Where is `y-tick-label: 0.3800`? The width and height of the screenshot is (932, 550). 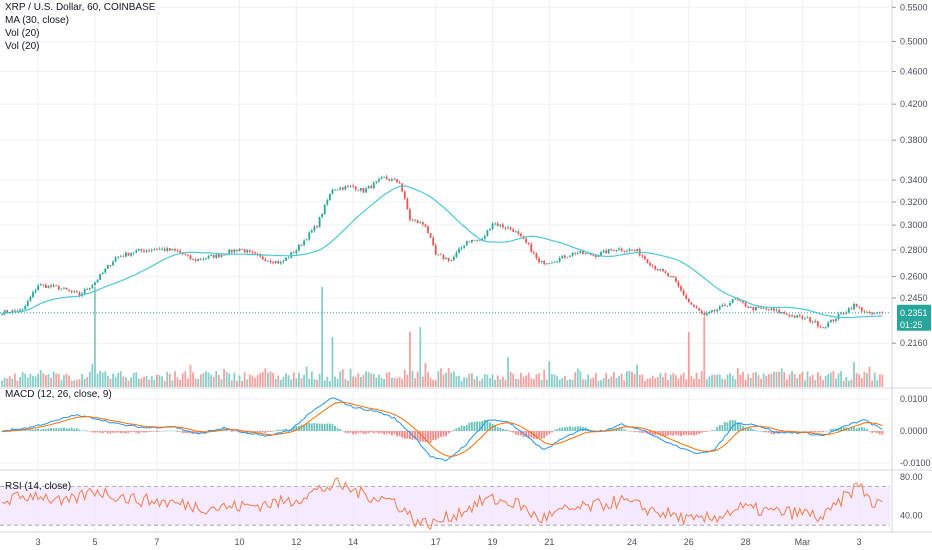
y-tick-label: 0.3800 is located at coordinates (914, 140).